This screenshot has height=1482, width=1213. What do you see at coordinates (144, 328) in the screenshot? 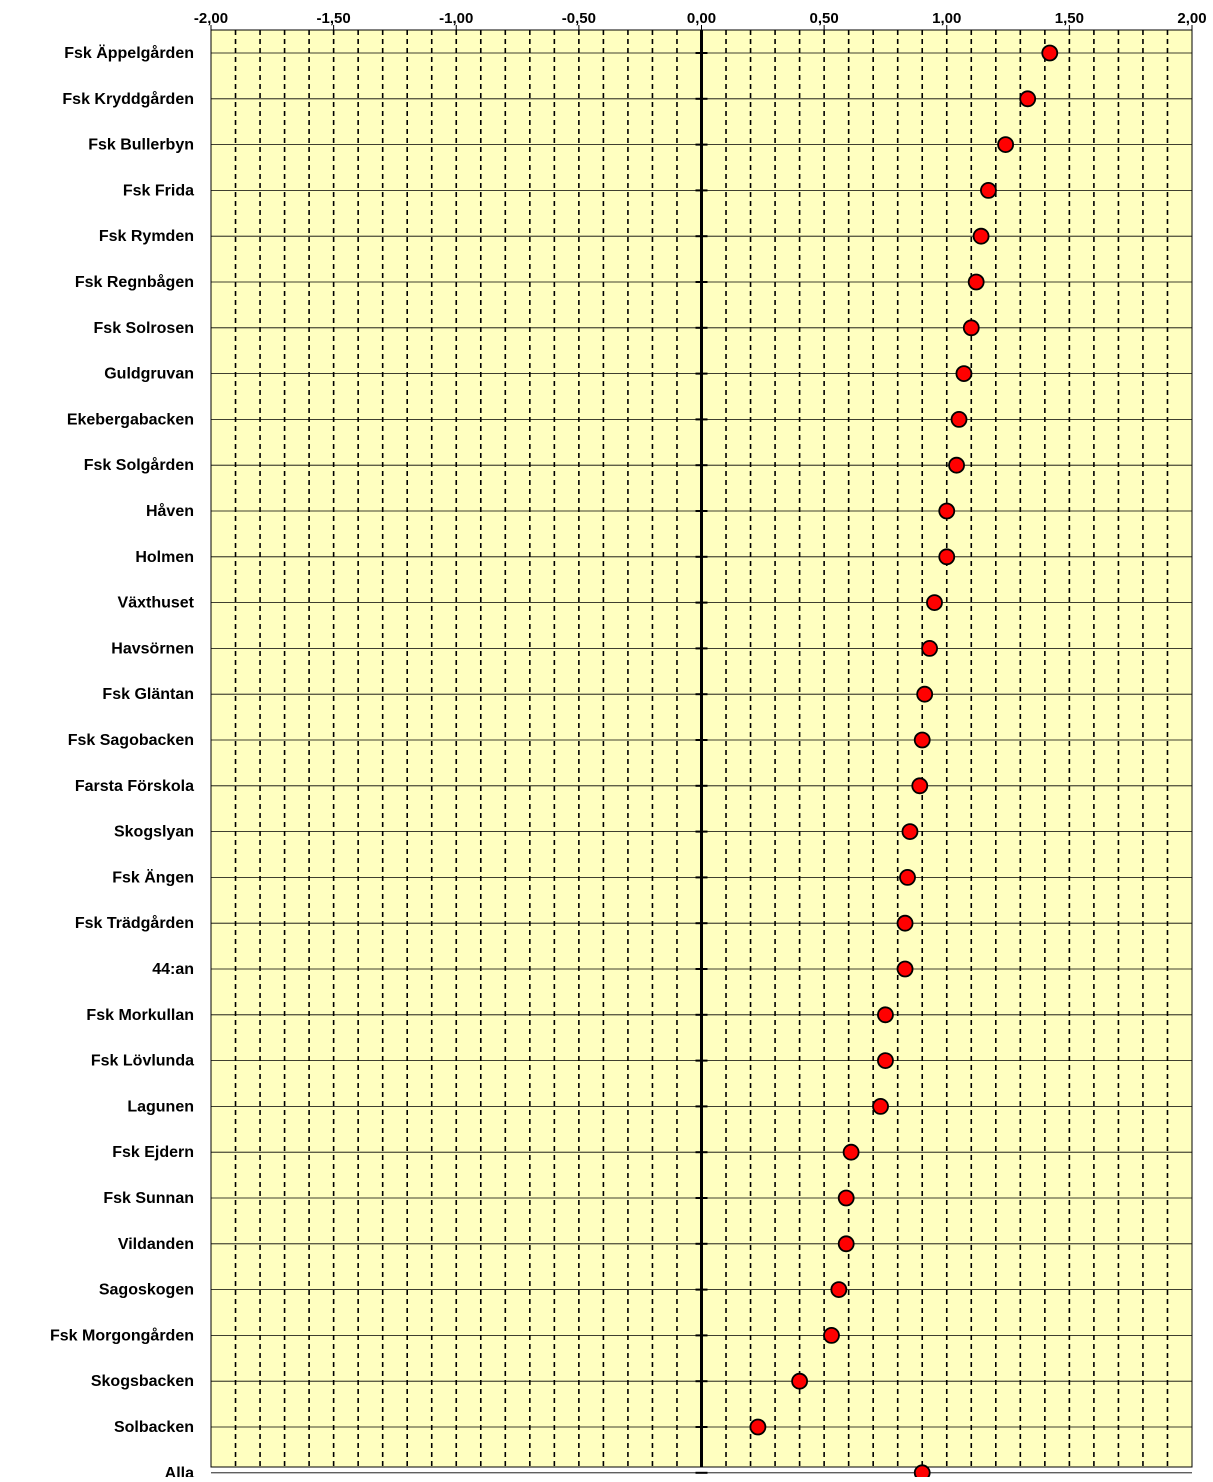
I see `category-label: Fsk Solrosen` at bounding box center [144, 328].